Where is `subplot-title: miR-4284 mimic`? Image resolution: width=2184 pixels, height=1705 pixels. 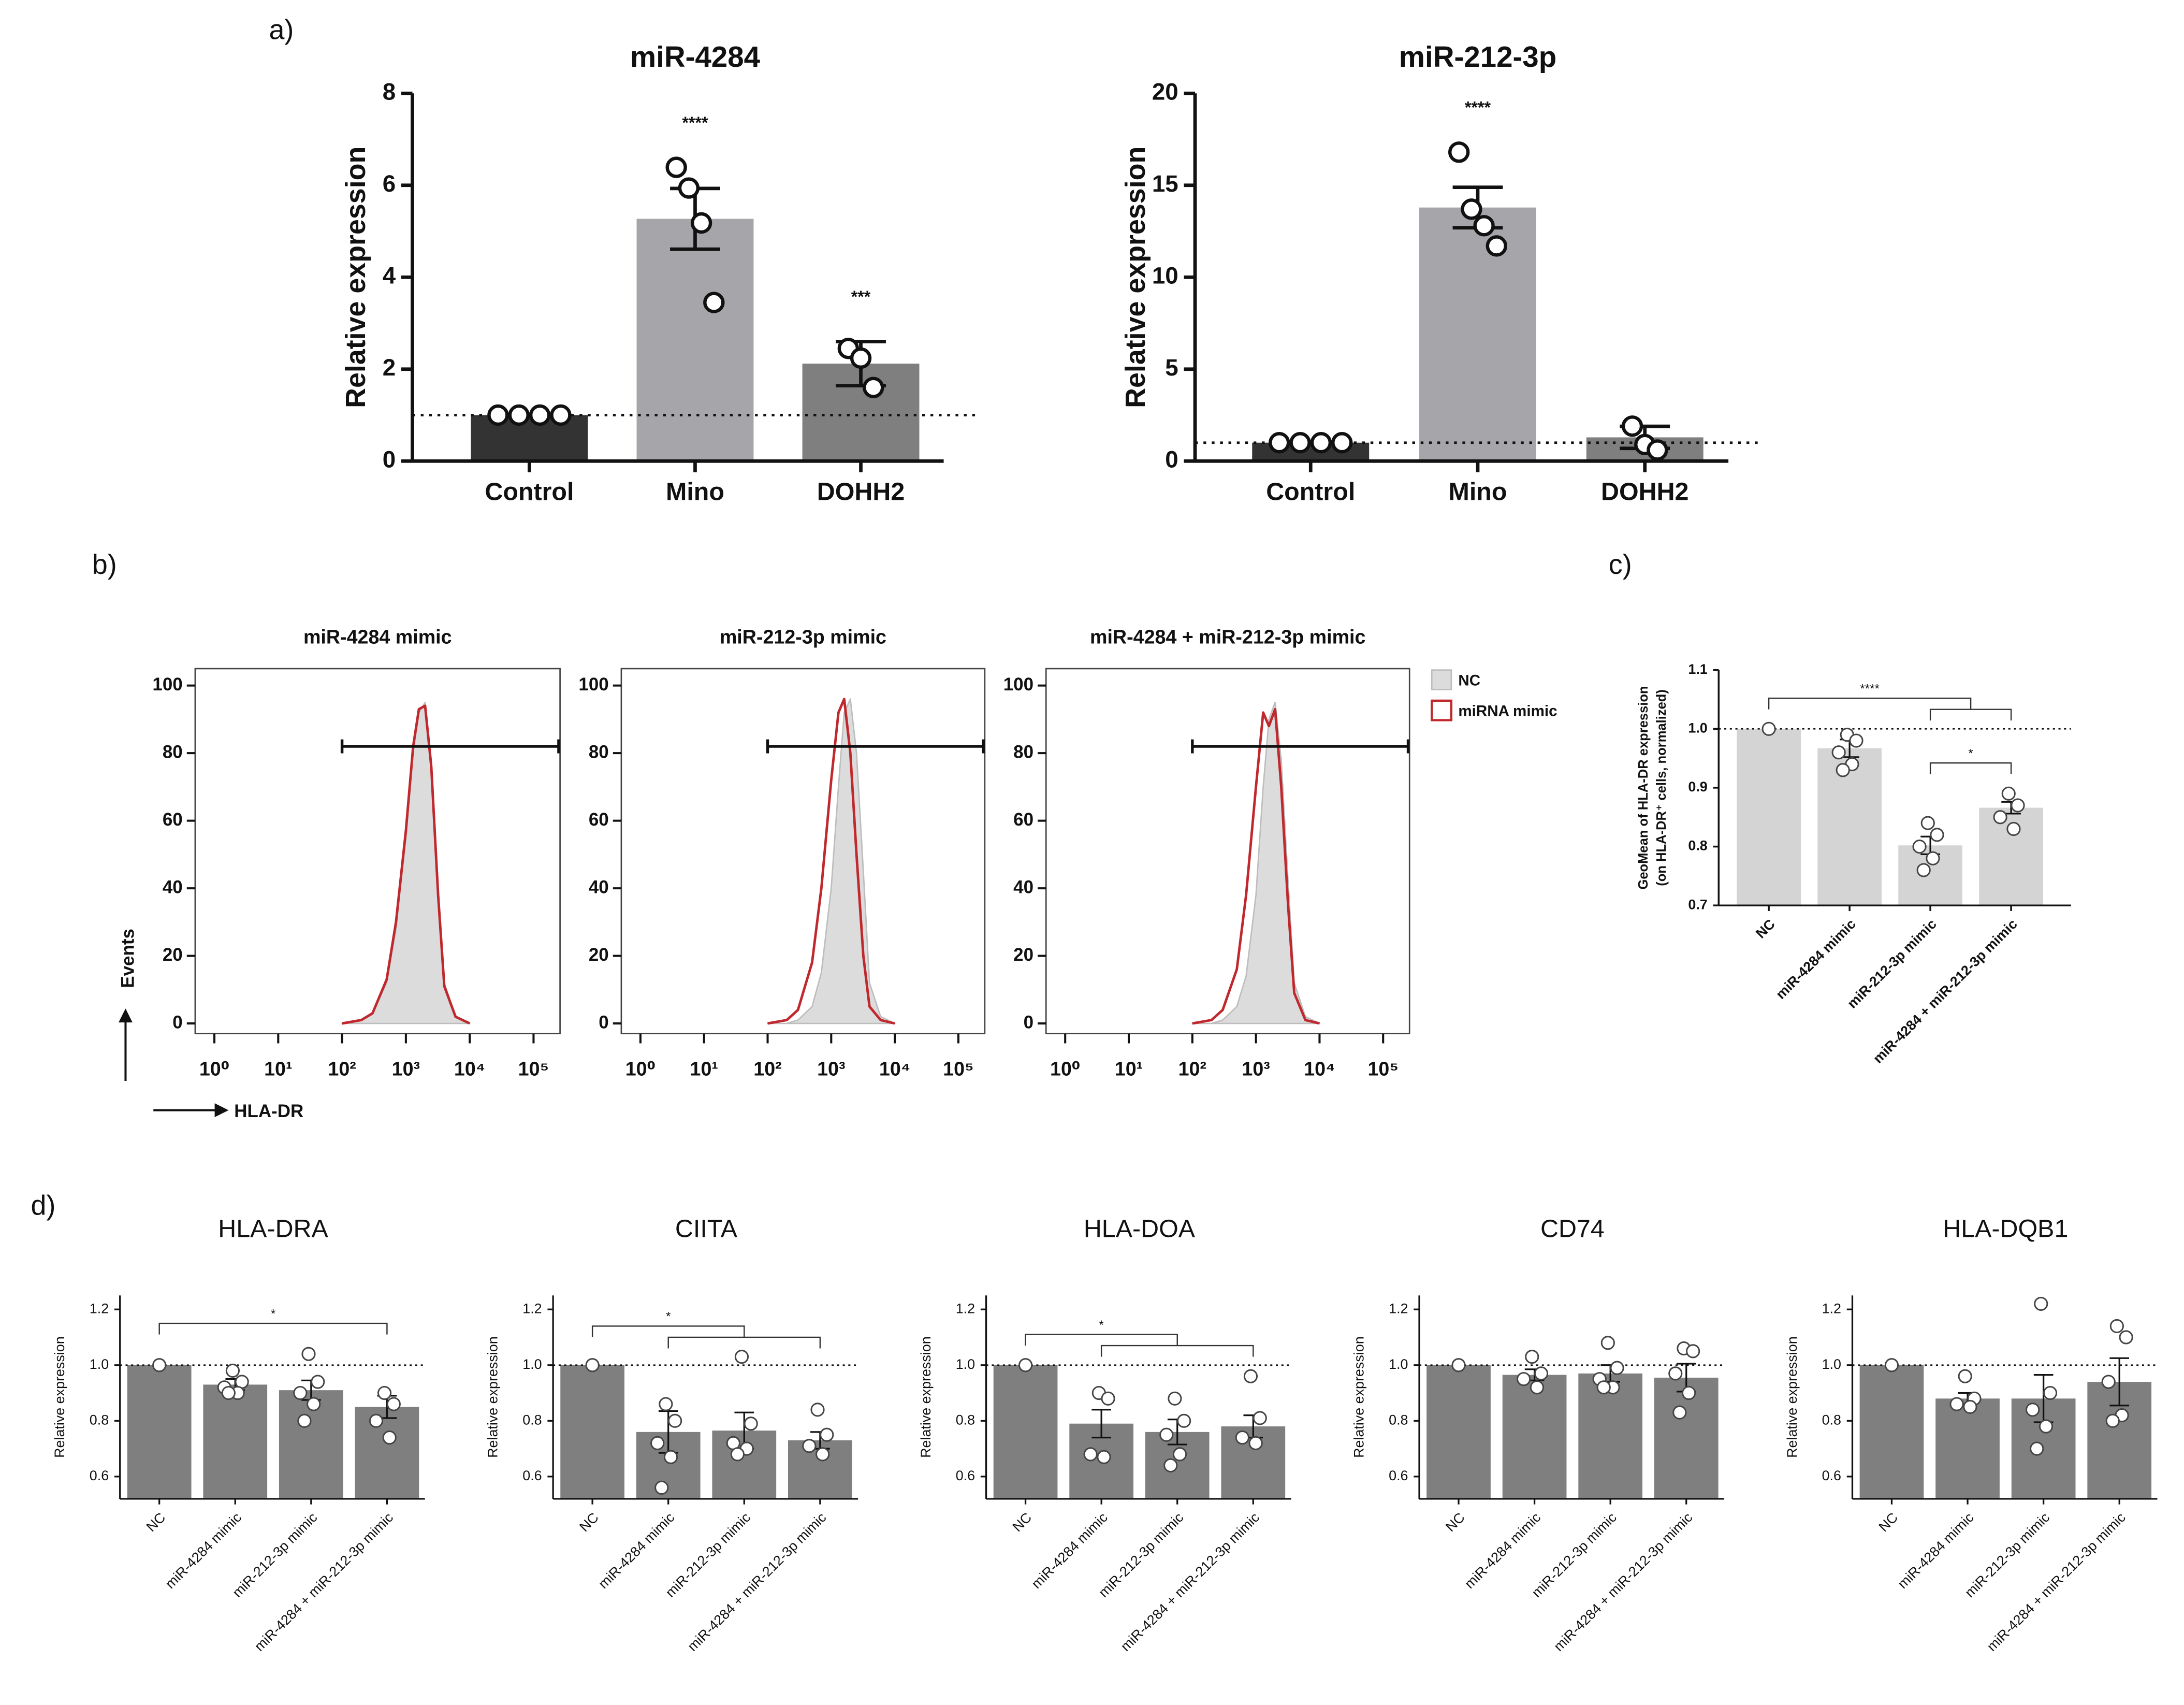 subplot-title: miR-4284 mimic is located at coordinates (377, 637).